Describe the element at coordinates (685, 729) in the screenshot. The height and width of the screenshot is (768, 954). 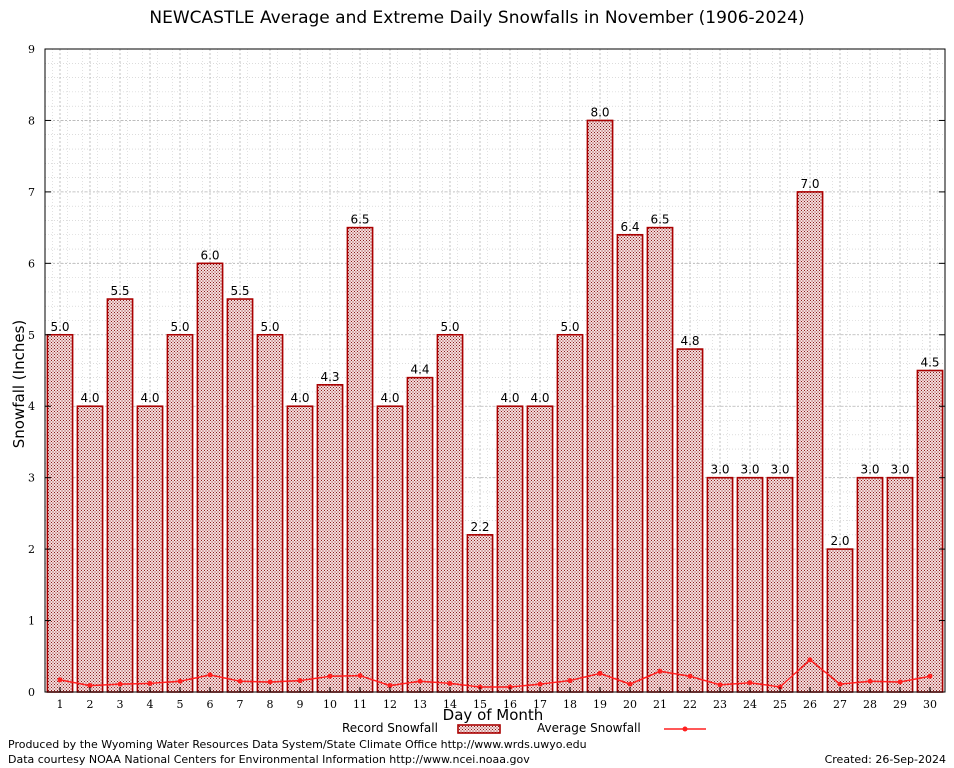
I see `legend-average-marker` at that location.